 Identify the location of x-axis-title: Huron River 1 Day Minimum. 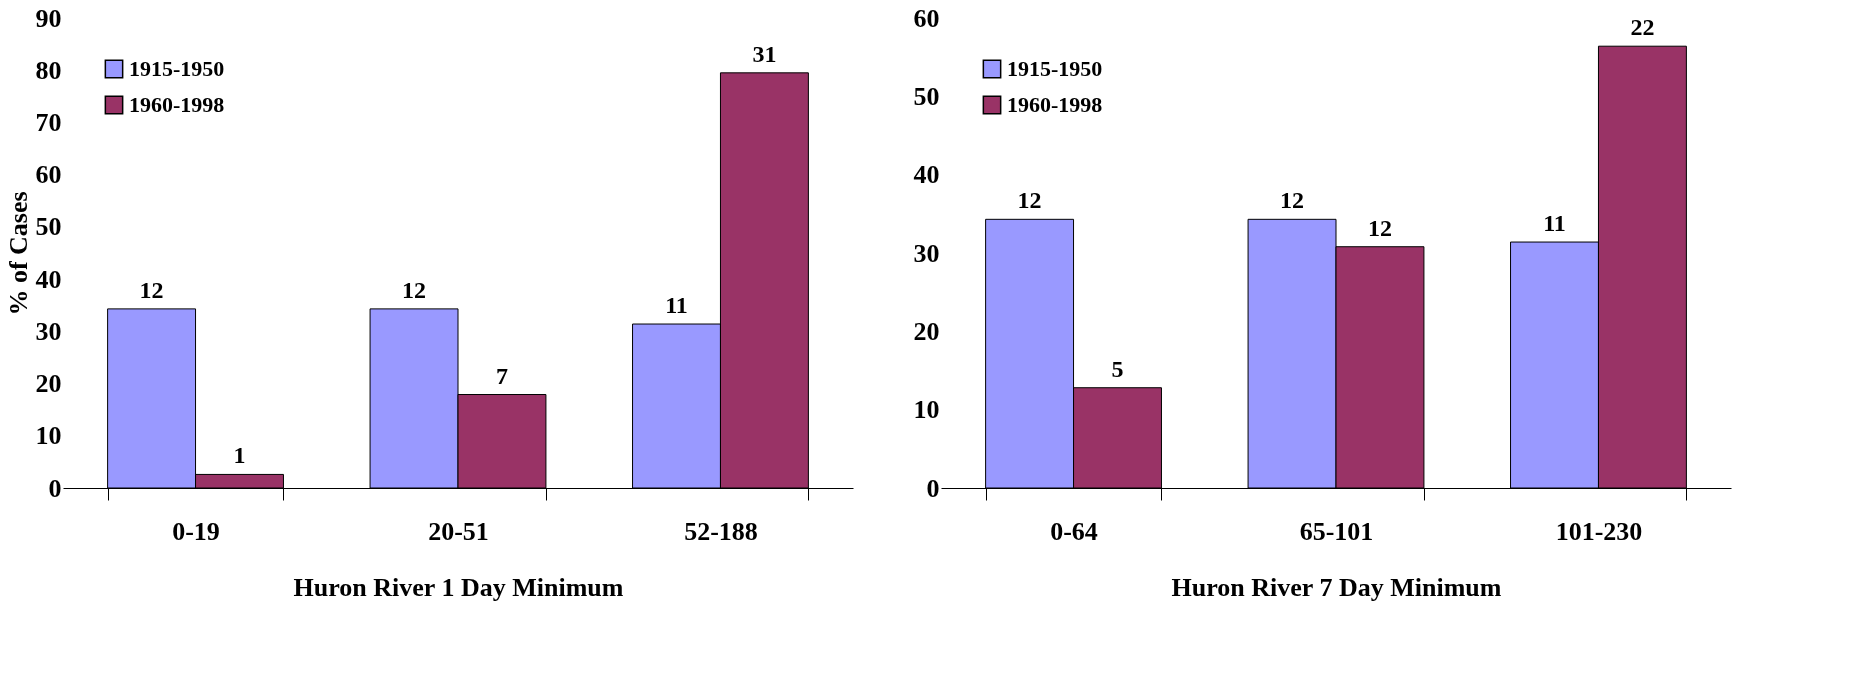
(458, 587).